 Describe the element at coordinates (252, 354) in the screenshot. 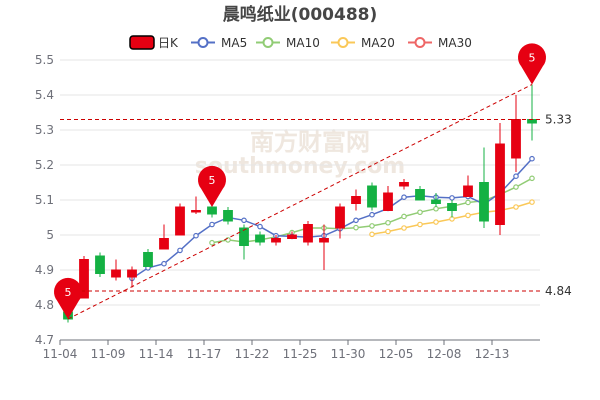

I see `x-tick-label: 11-22` at that location.